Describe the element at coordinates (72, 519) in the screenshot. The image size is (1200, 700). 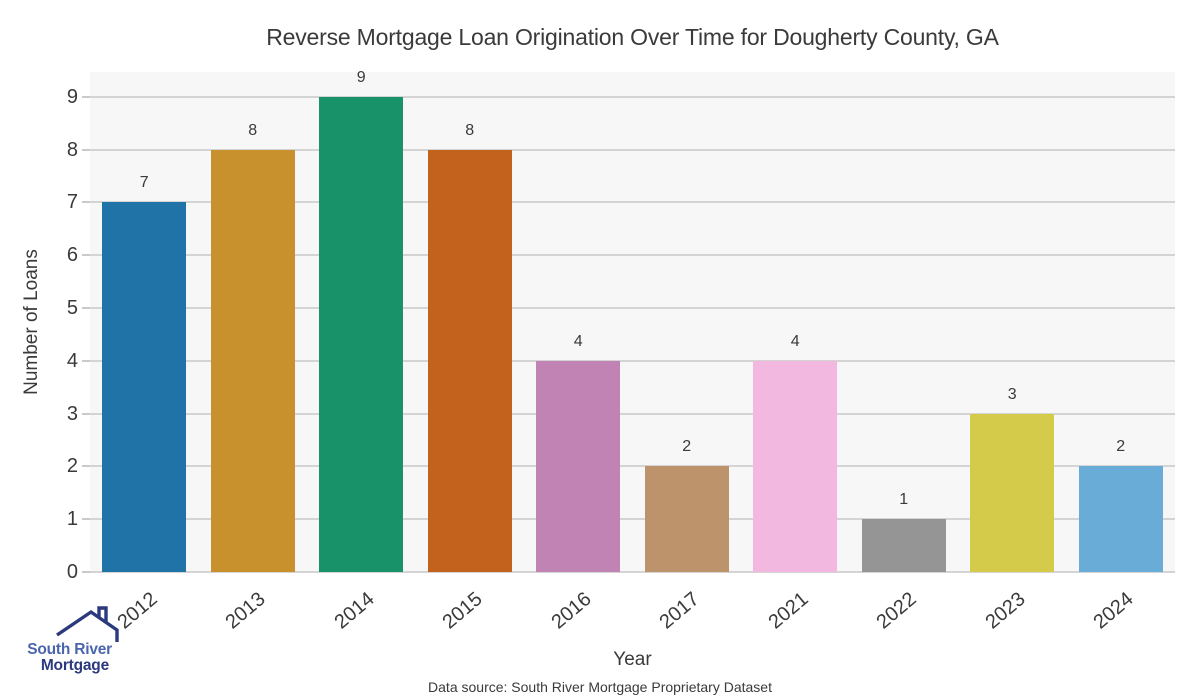
I see `y-tick-label: 1` at that location.